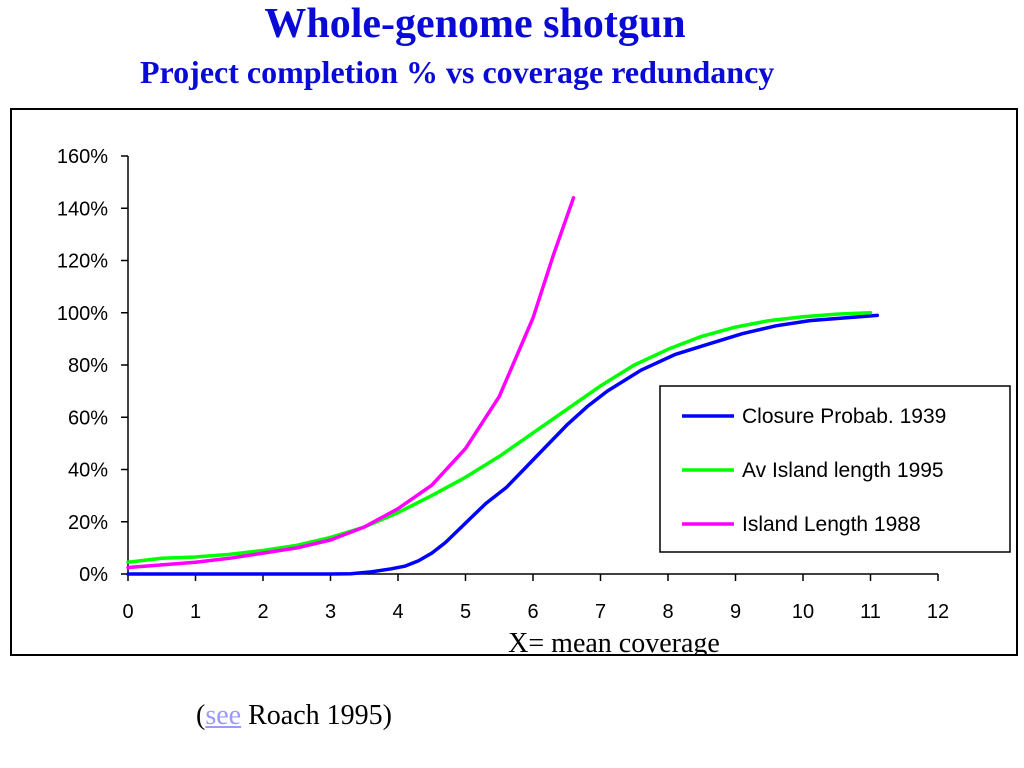 The image size is (1024, 768). Describe the element at coordinates (667, 612) in the screenshot. I see `x-tick-label: 8` at that location.